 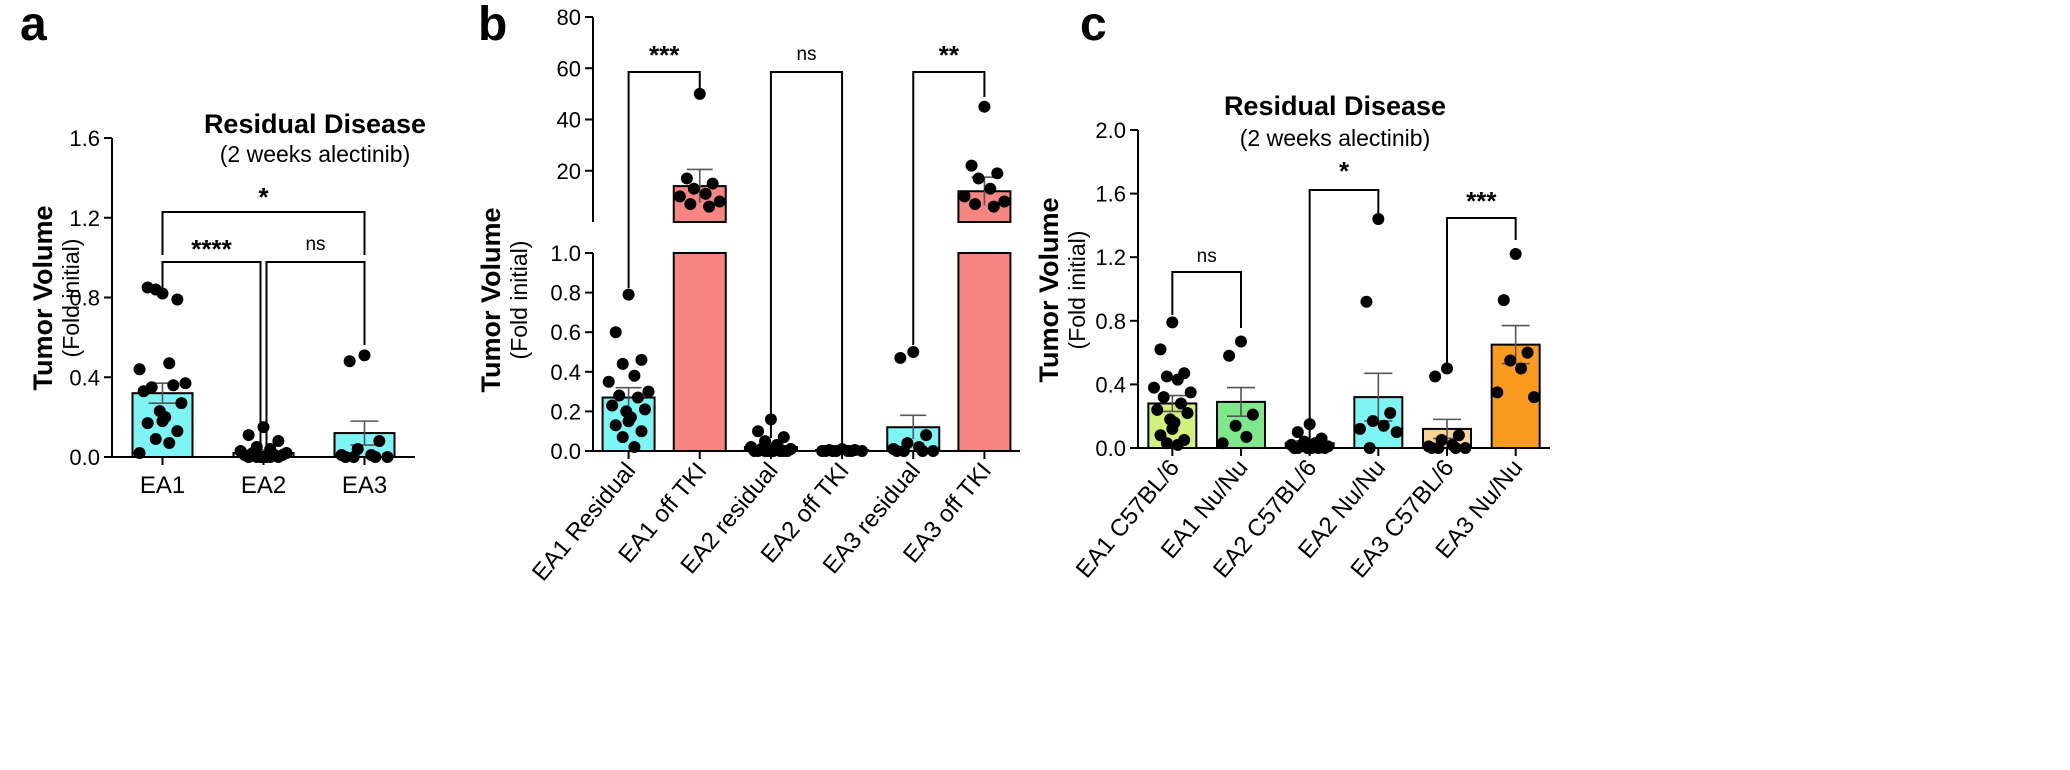 I want to click on panel-b-letter: b, so click(x=492, y=25).